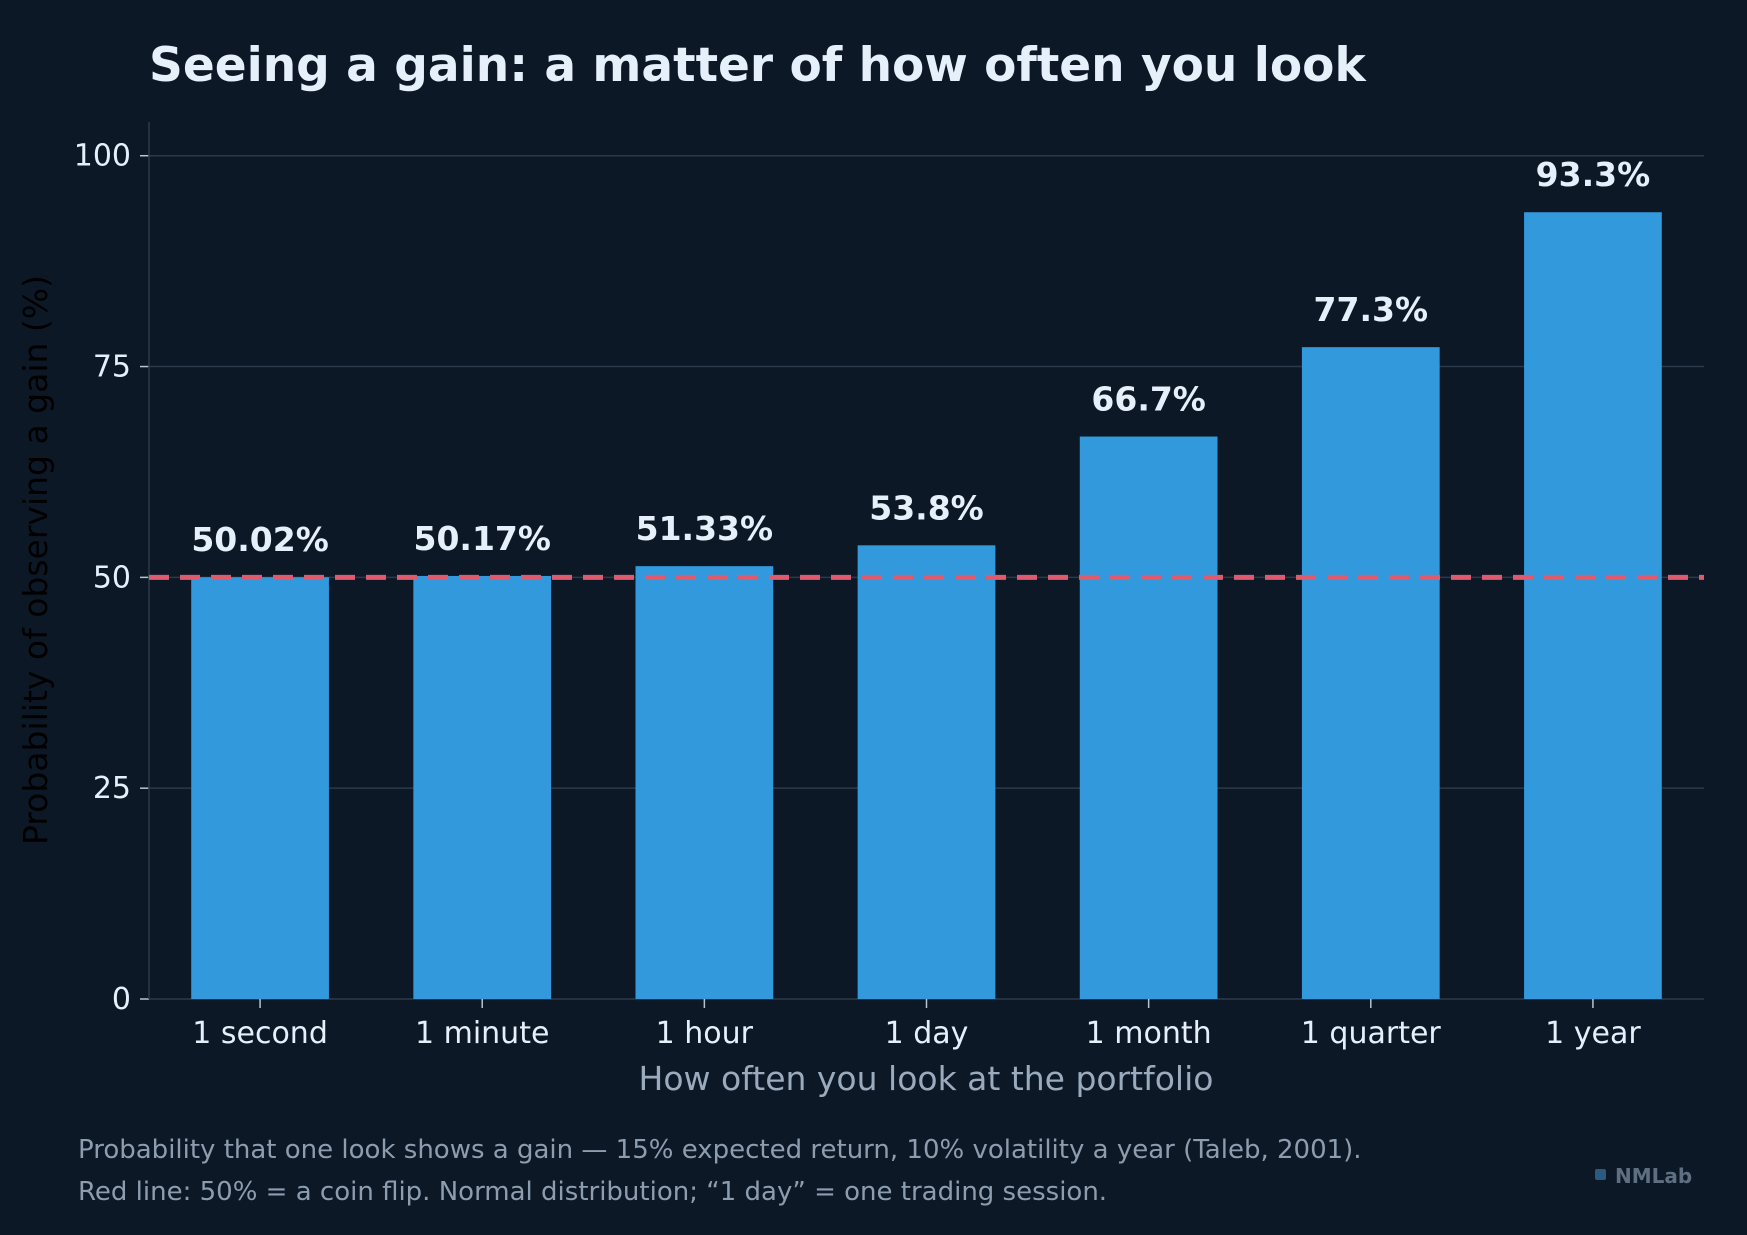 This screenshot has width=1747, height=1235. What do you see at coordinates (481, 538) in the screenshot?
I see `bar-value-label: 50.17%` at bounding box center [481, 538].